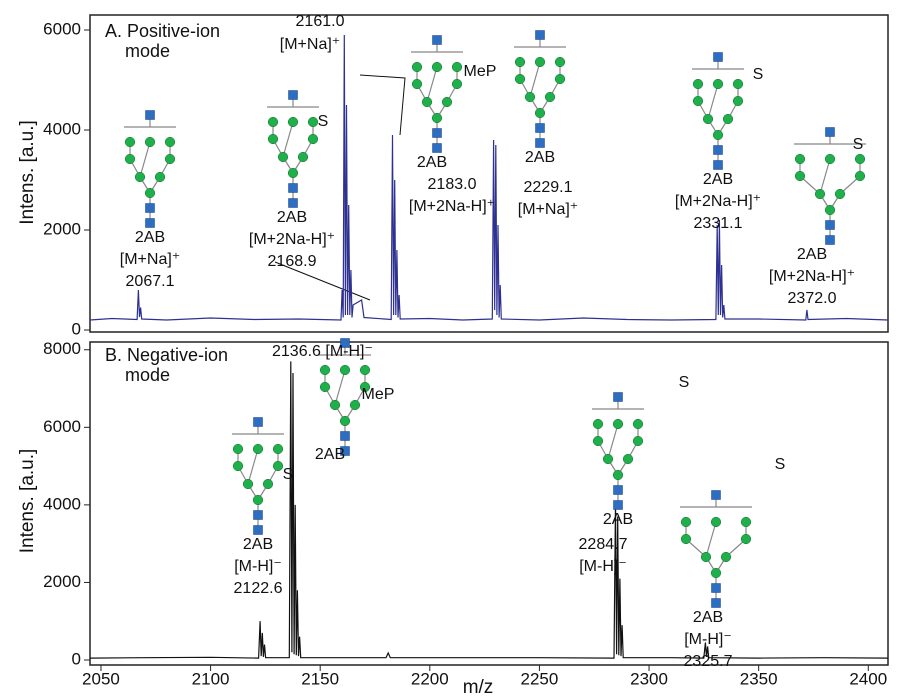 The image size is (897, 698). I want to click on x-tick-label: 2300, so click(649, 678).